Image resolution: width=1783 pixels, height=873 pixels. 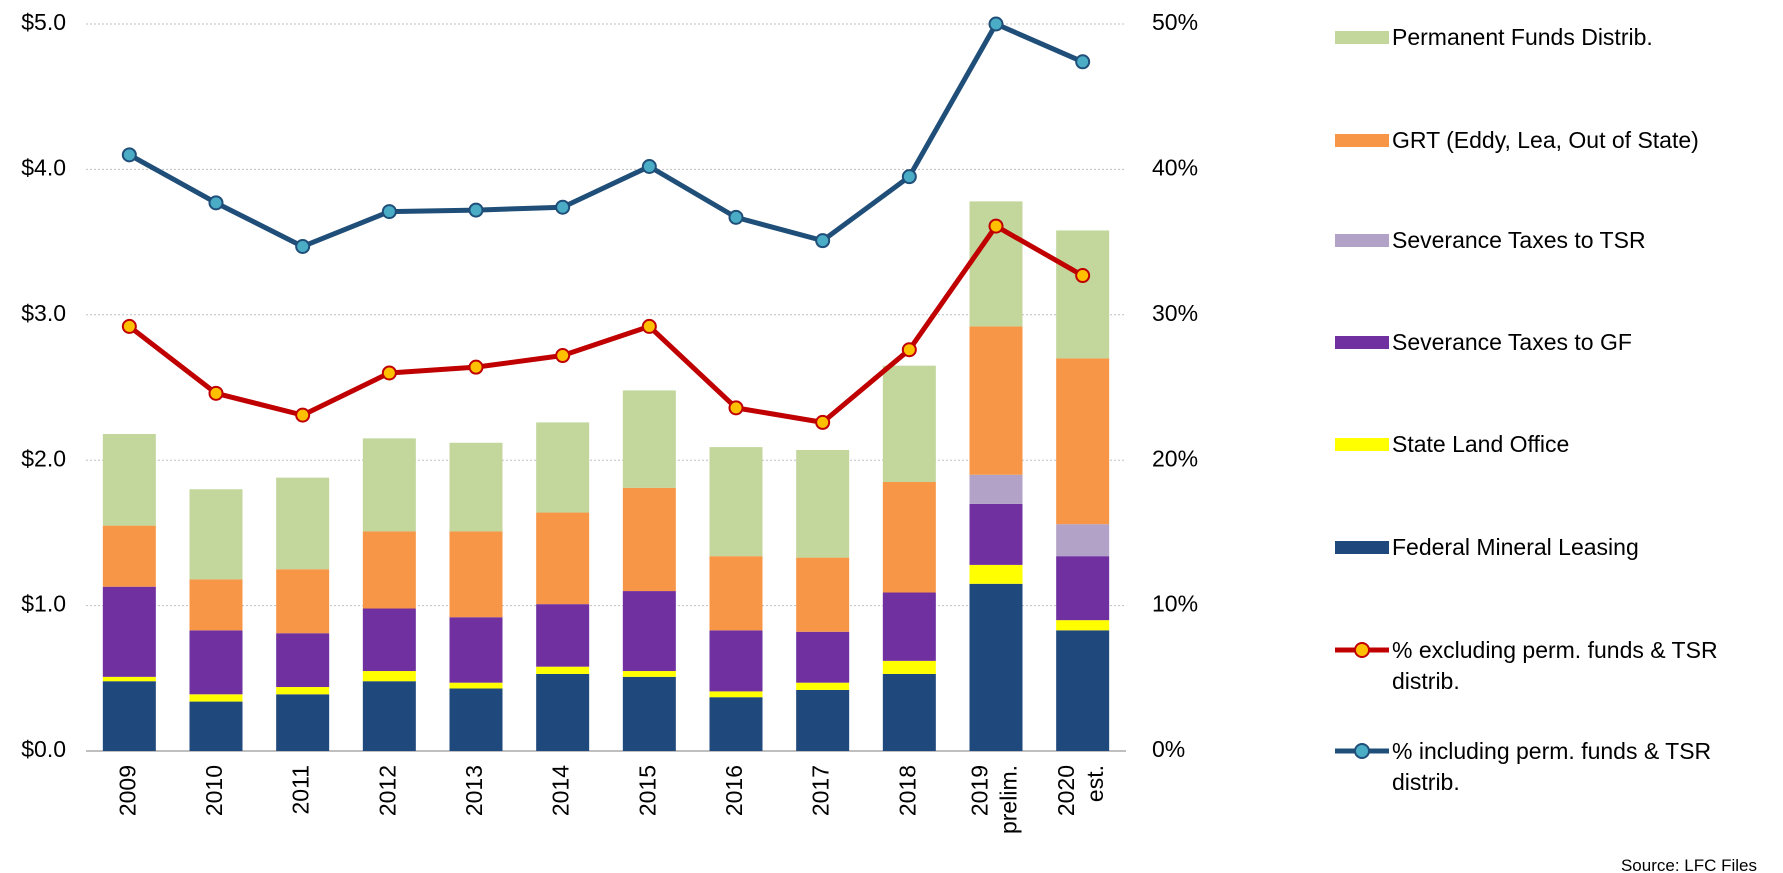 What do you see at coordinates (1552, 766) in the screenshot?
I see `legend-label: % including perm. funds & TSR distrib.` at bounding box center [1552, 766].